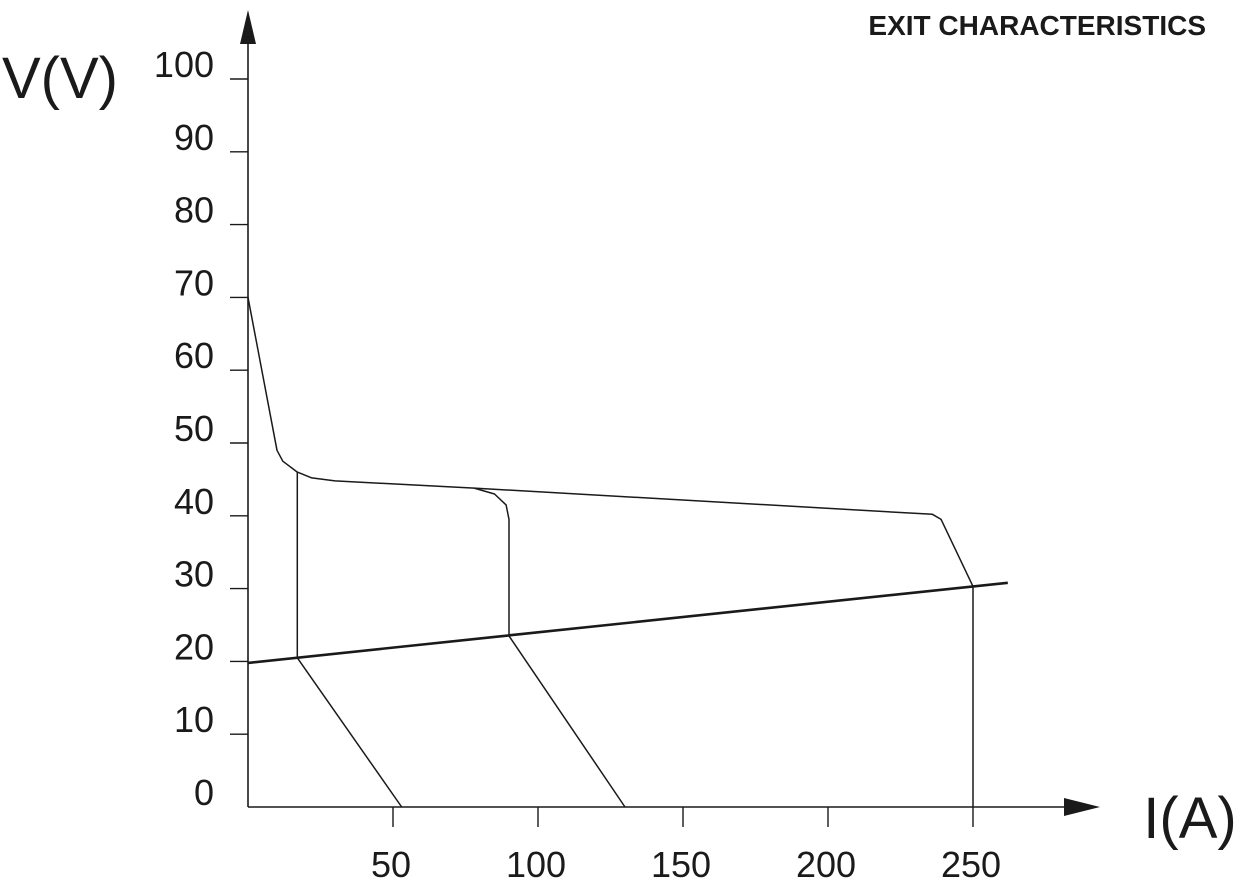 This screenshot has width=1244, height=886. I want to click on y-tick-label: 50, so click(194, 428).